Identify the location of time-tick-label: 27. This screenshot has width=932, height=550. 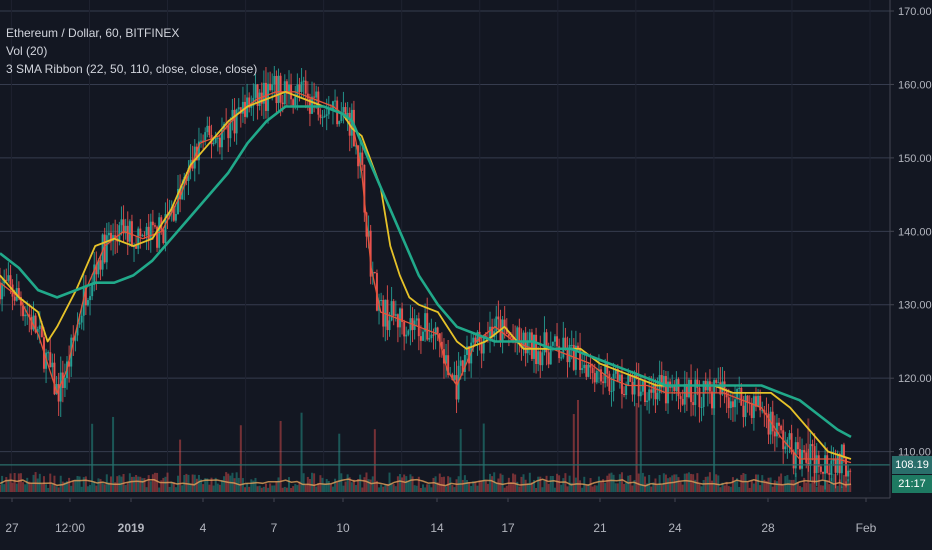
(12, 528).